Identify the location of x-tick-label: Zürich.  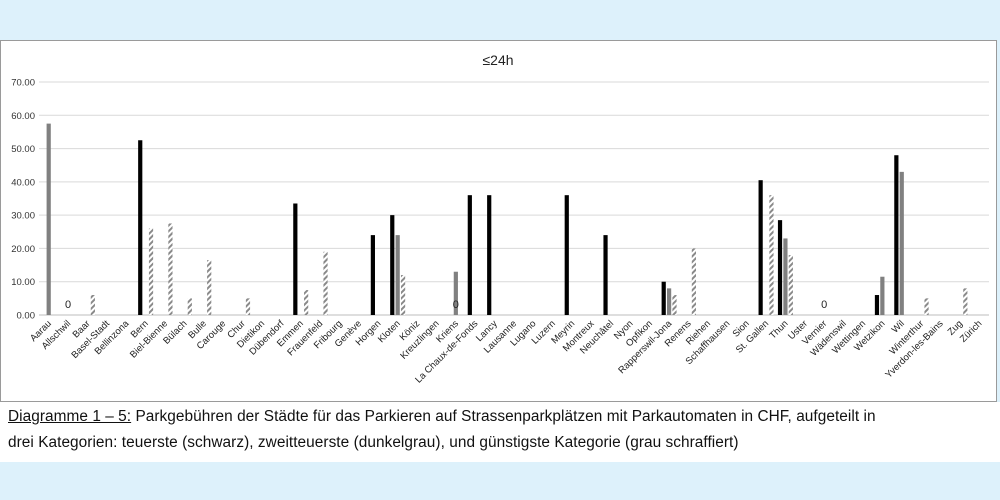
(971, 331).